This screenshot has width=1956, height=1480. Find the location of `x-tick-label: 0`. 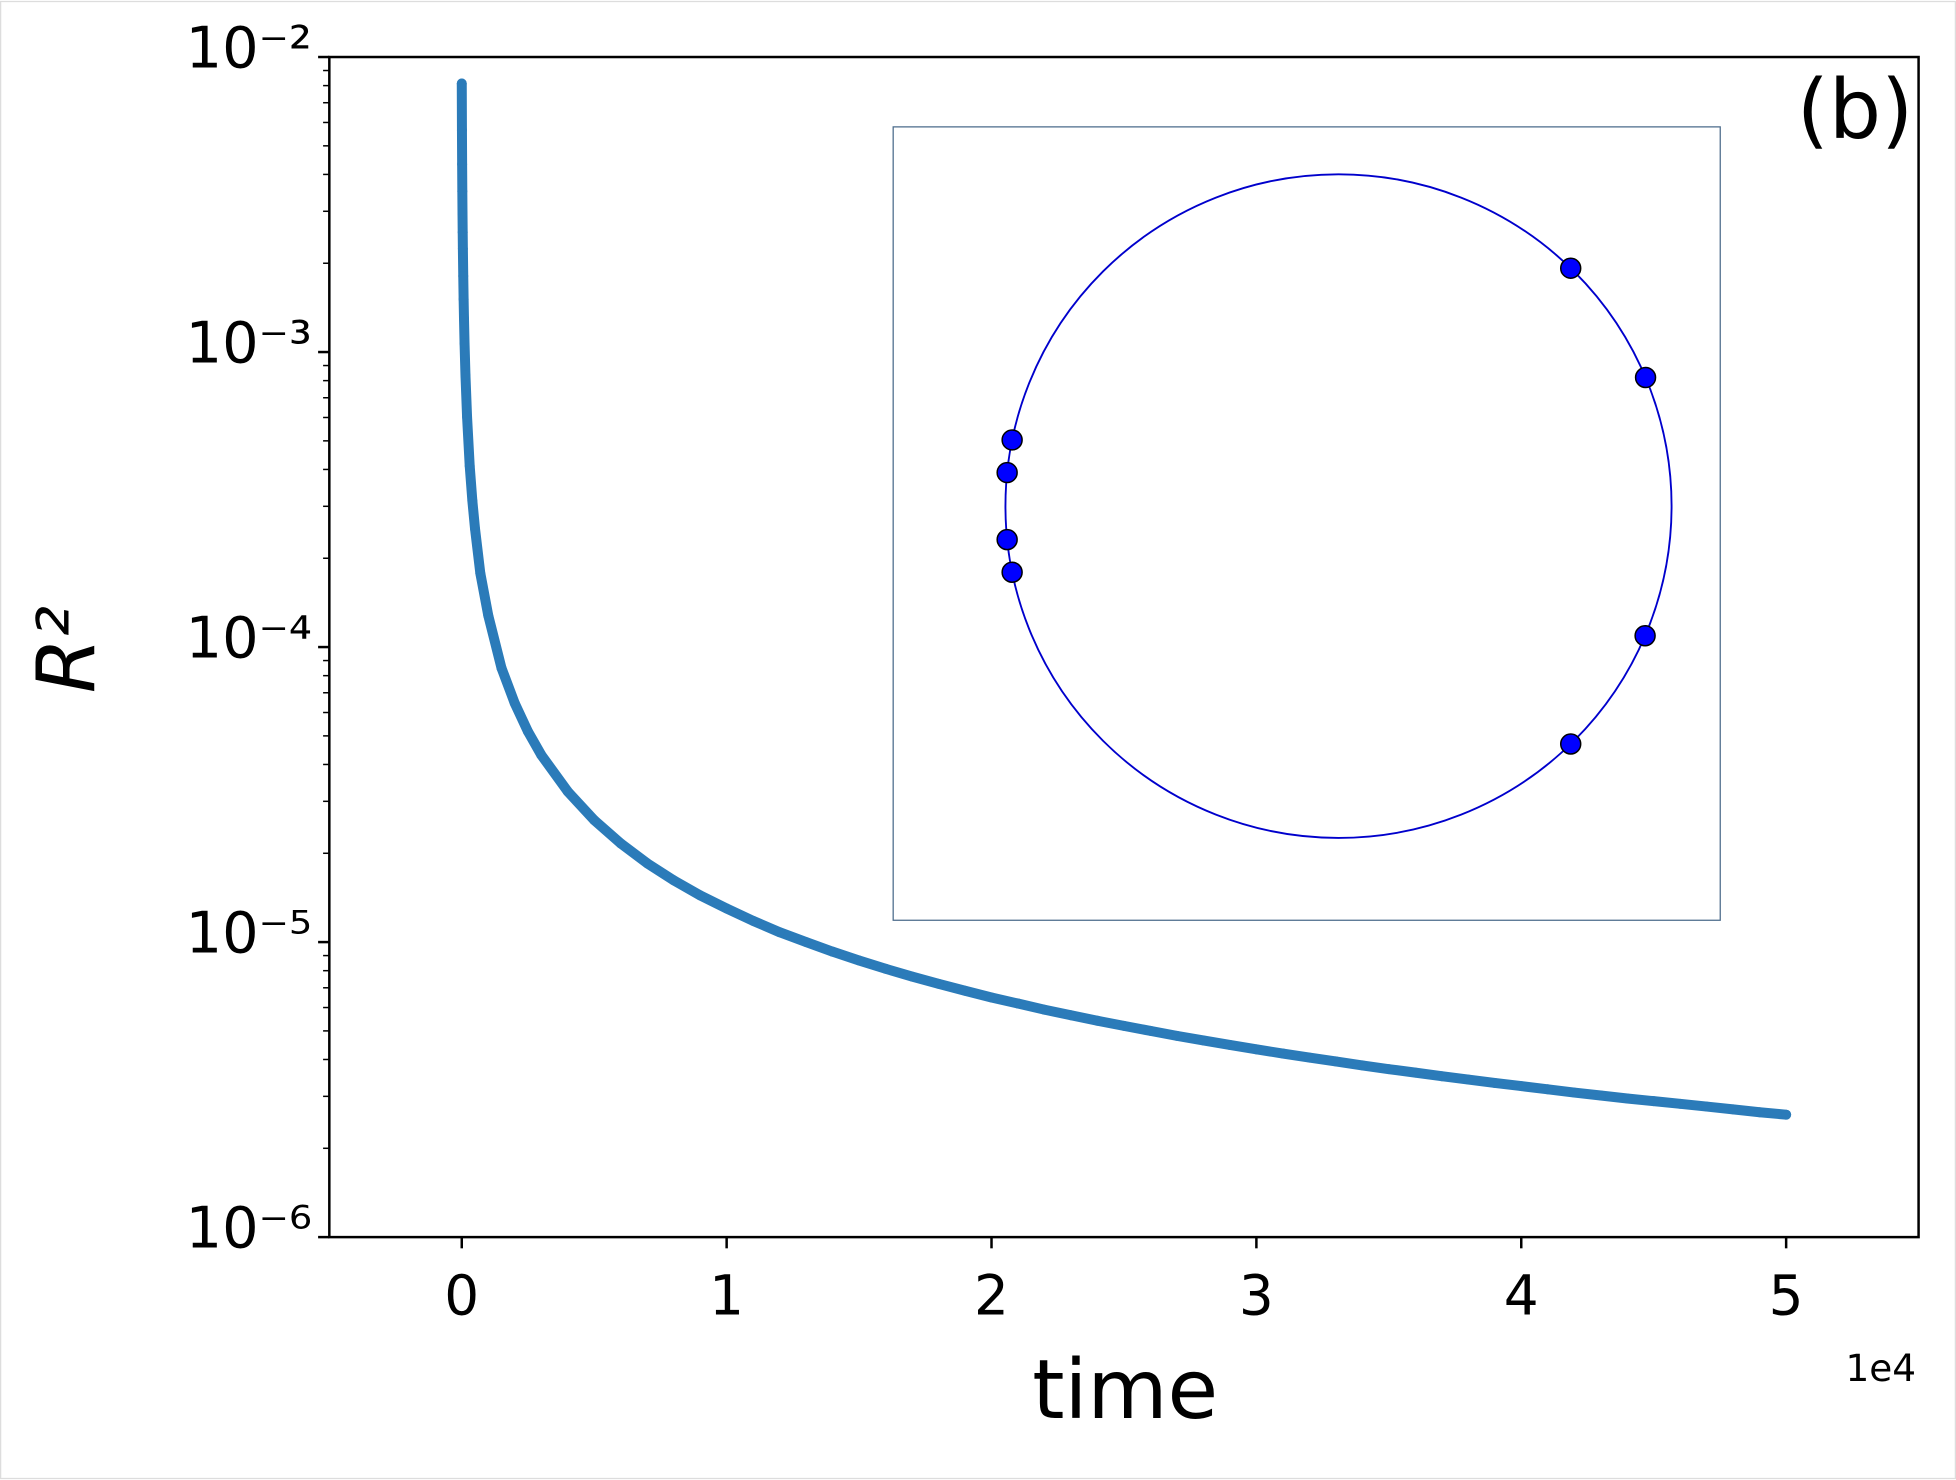

x-tick-label: 0 is located at coordinates (461, 1296).